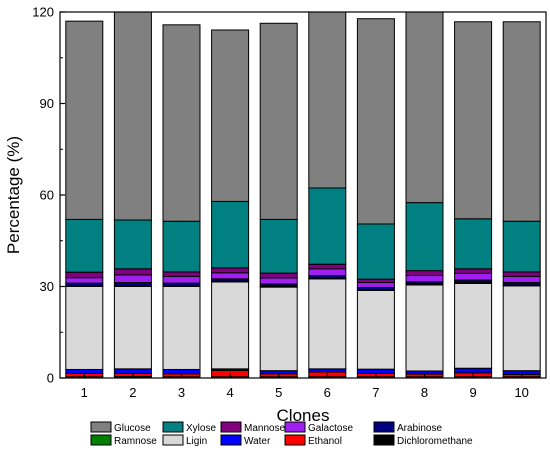  What do you see at coordinates (173, 427) in the screenshot?
I see `legend-swatch-xylose` at bounding box center [173, 427].